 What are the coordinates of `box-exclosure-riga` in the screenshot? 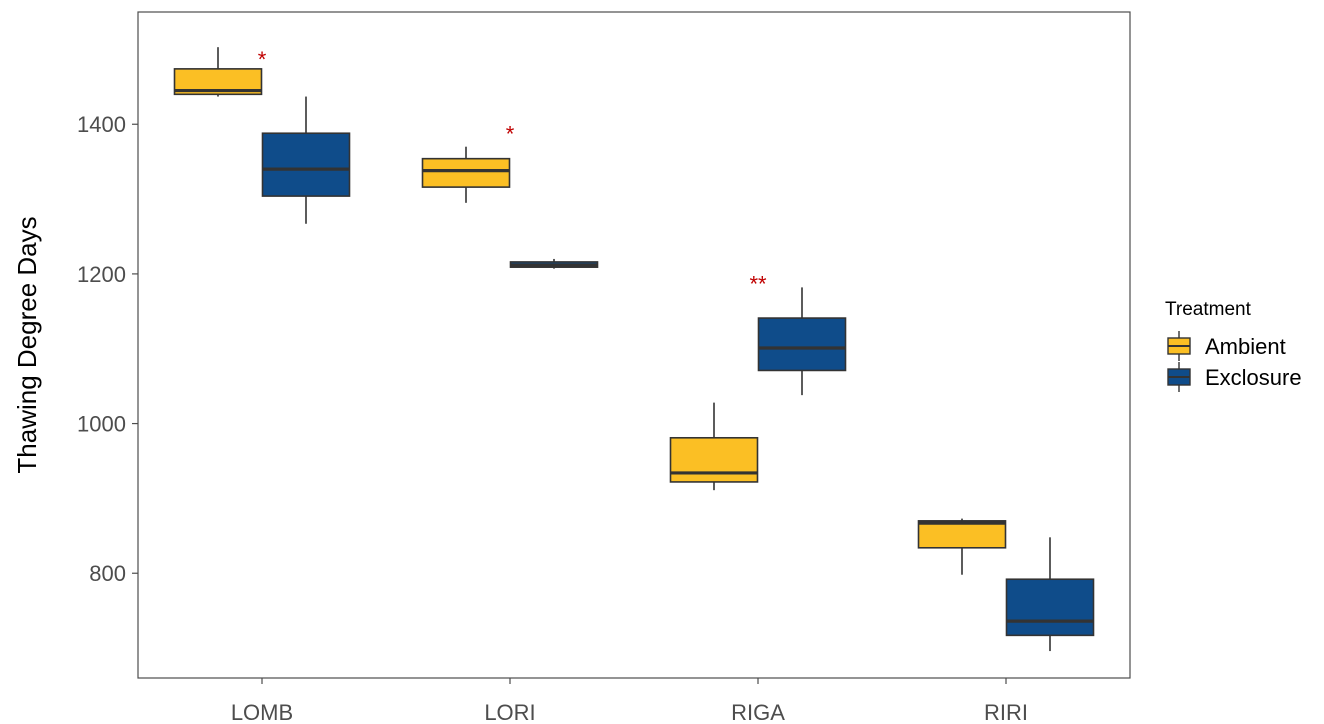 It's located at (802, 341).